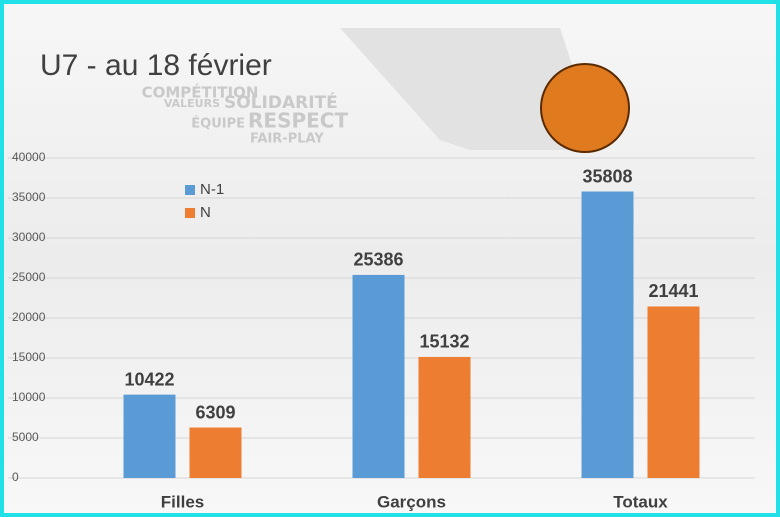 This screenshot has width=780, height=517. What do you see at coordinates (200, 92) in the screenshot?
I see `bg-word: COMPÉTITION` at bounding box center [200, 92].